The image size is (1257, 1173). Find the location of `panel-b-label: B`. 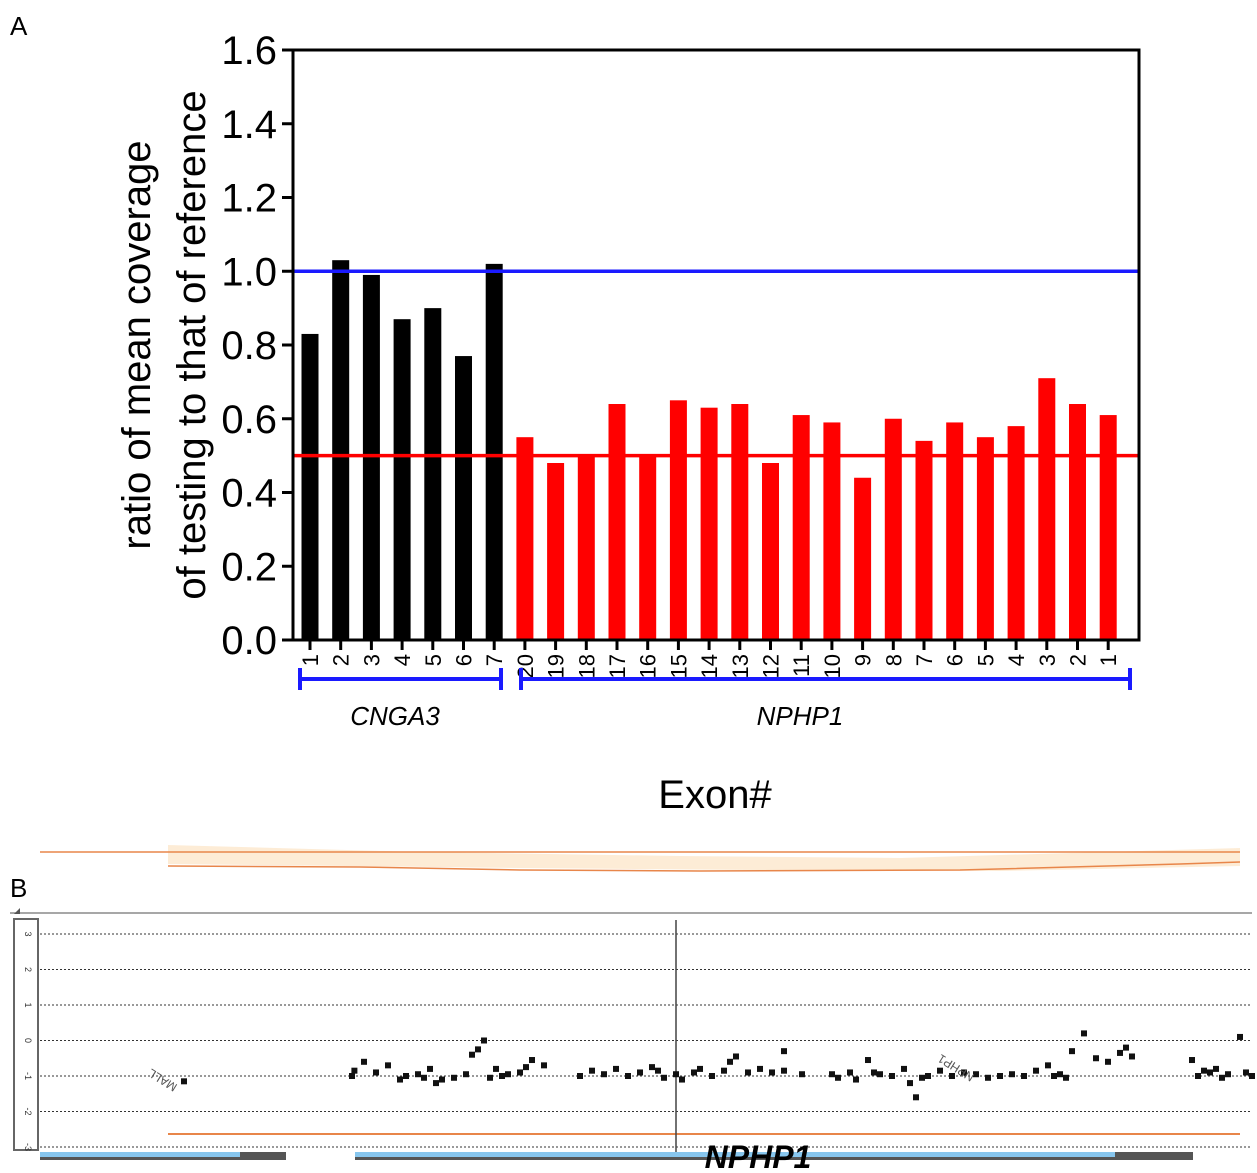

panel-b-label: B is located at coordinates (18, 888).